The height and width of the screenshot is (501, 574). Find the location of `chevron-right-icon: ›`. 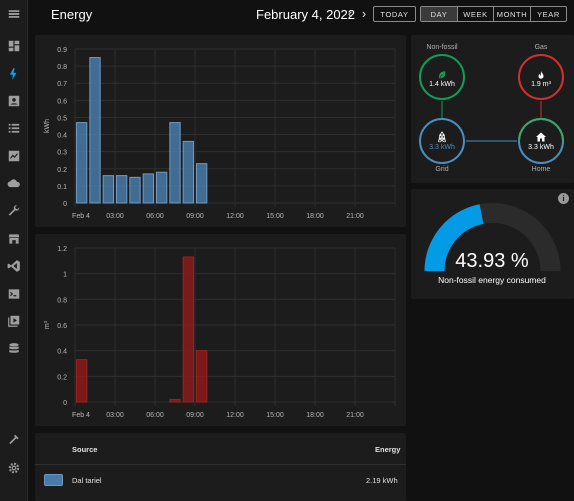

chevron-right-icon: › is located at coordinates (364, 13).